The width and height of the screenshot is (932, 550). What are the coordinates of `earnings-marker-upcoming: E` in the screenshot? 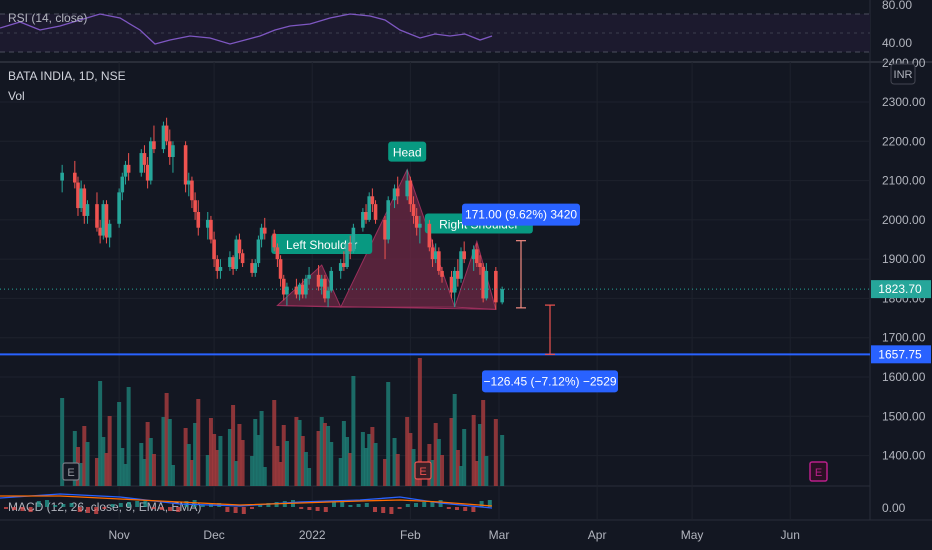 It's located at (818, 471).